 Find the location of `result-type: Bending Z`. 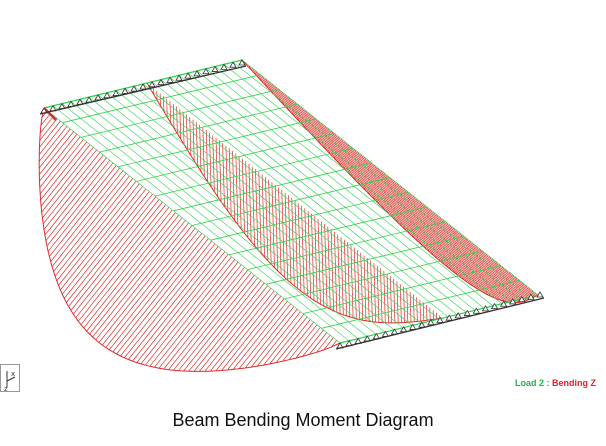

result-type: Bending Z is located at coordinates (574, 383).